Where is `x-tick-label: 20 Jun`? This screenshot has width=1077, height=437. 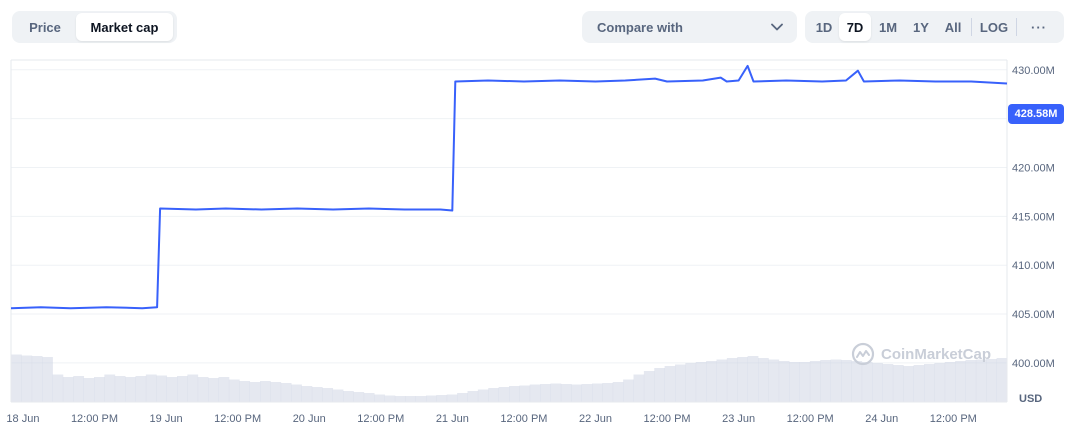
x-tick-label: 20 Jun is located at coordinates (309, 419).